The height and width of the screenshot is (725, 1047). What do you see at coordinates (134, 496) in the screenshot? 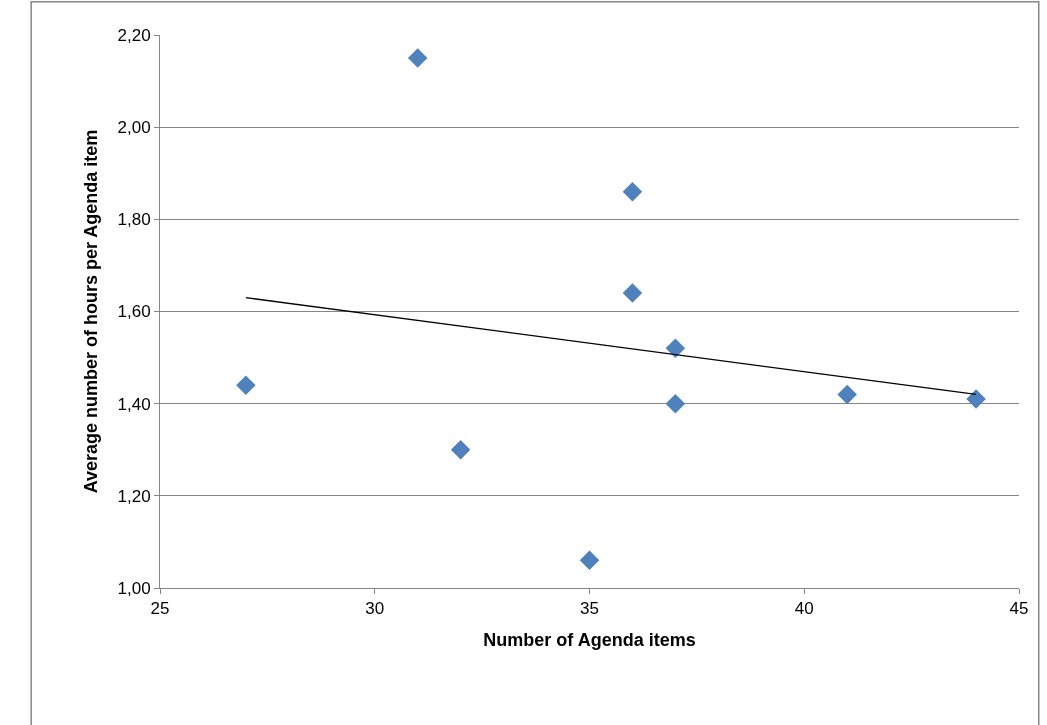
I see `y-tick-label: 1,20` at bounding box center [134, 496].